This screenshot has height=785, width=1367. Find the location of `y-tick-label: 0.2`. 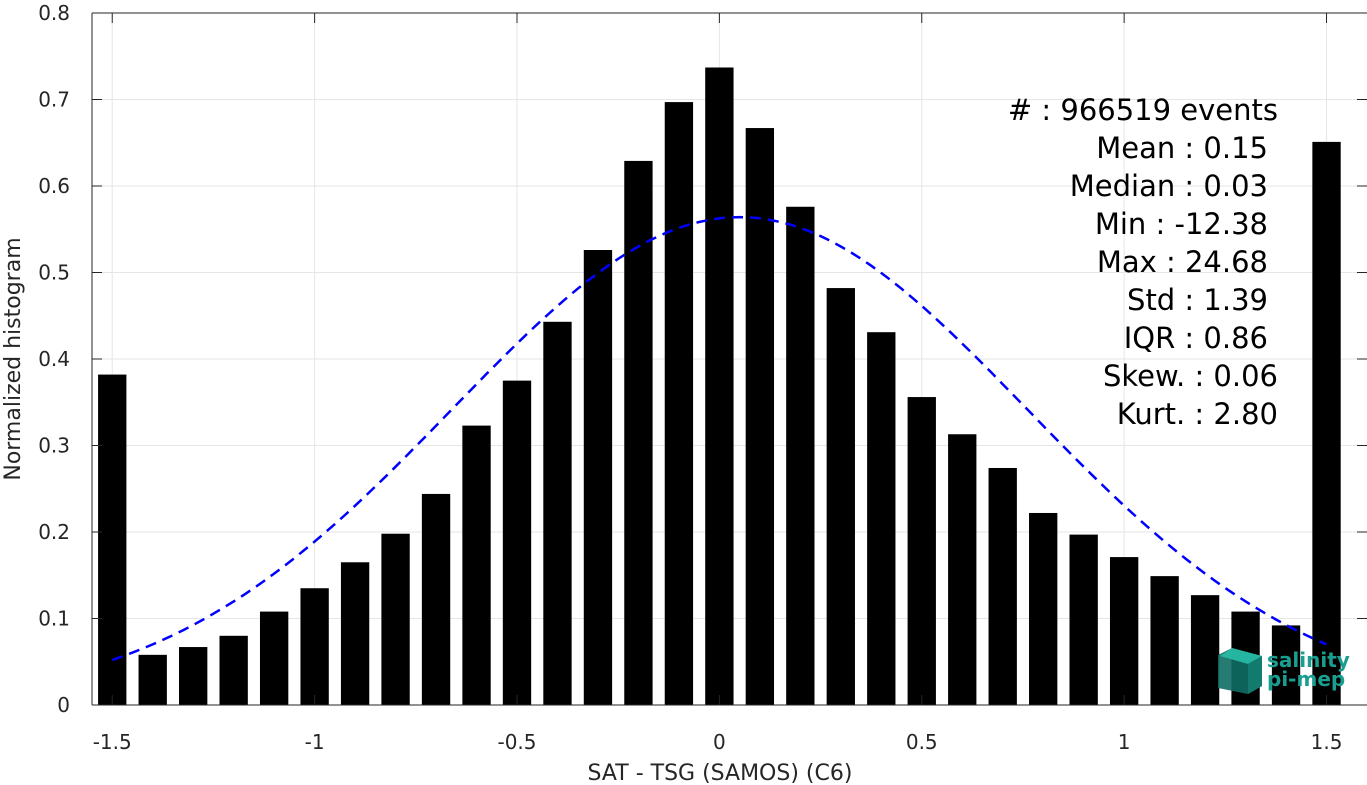

y-tick-label: 0.2 is located at coordinates (54, 532).